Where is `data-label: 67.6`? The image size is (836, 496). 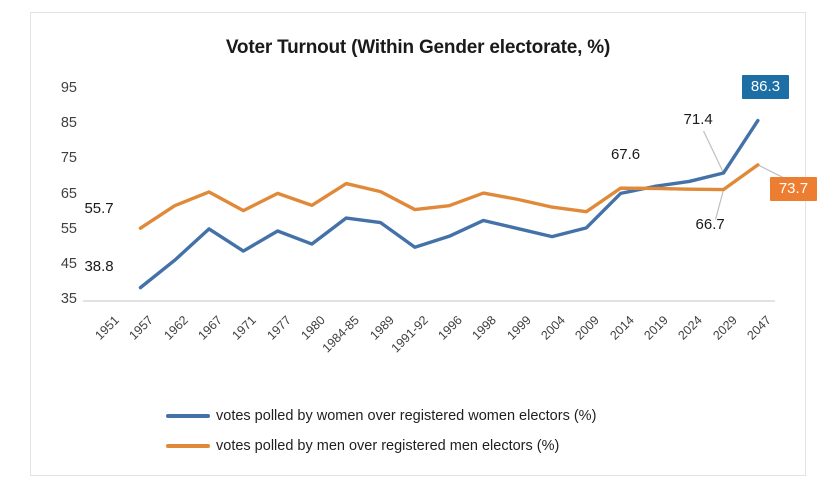
data-label: 67.6 is located at coordinates (625, 155).